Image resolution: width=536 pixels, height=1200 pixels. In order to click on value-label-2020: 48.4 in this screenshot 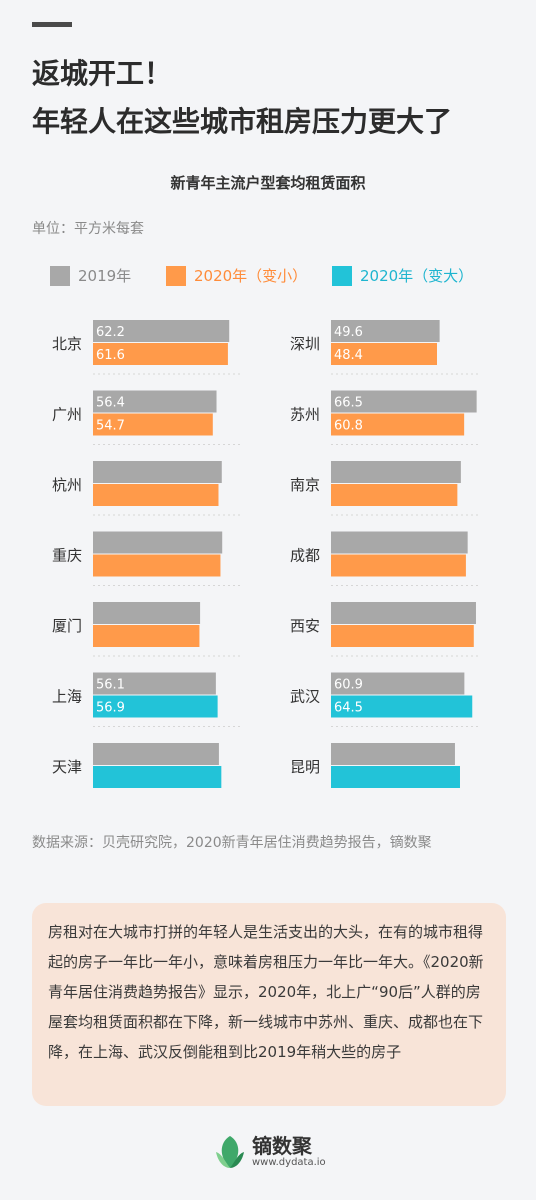, I will do `click(348, 355)`.